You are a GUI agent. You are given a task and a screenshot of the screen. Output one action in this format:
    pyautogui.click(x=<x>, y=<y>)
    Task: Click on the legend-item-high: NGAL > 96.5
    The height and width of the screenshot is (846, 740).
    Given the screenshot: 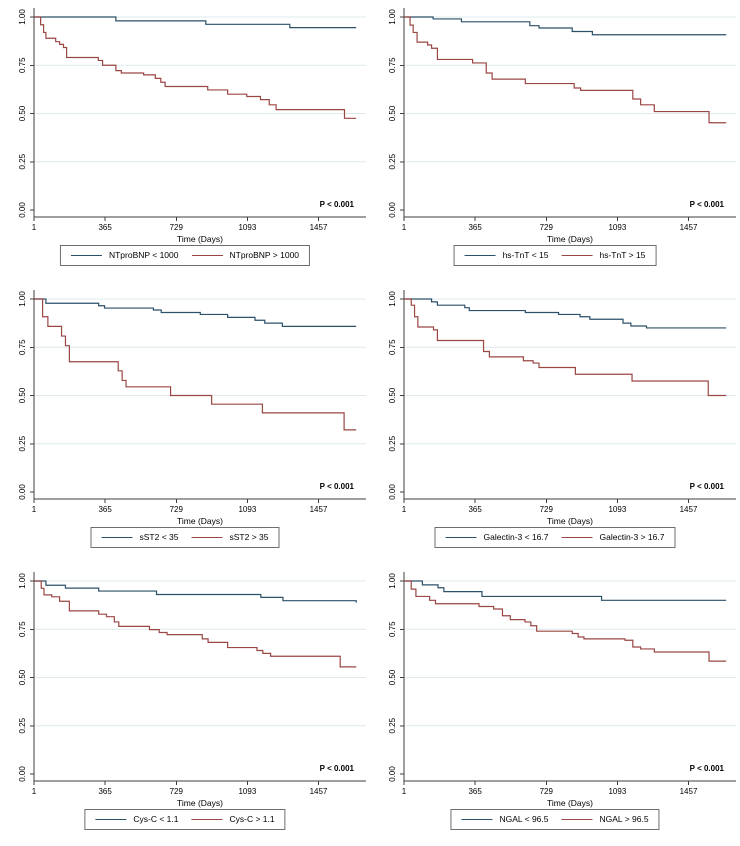 What is the action you would take?
    pyautogui.click(x=605, y=819)
    